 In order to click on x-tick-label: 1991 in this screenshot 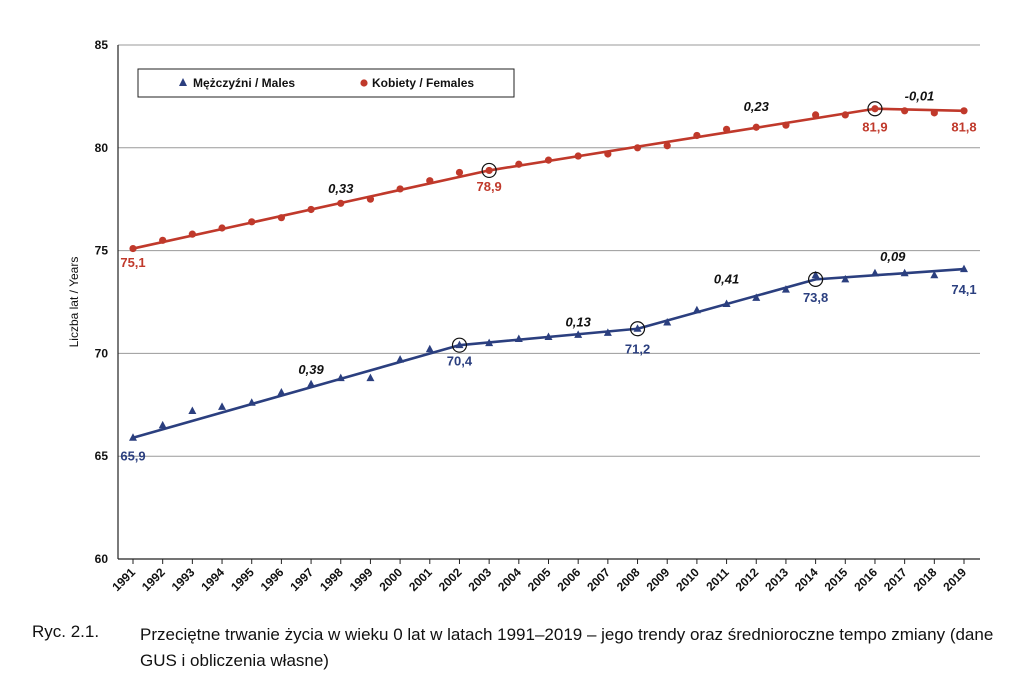, I will do `click(123, 579)`.